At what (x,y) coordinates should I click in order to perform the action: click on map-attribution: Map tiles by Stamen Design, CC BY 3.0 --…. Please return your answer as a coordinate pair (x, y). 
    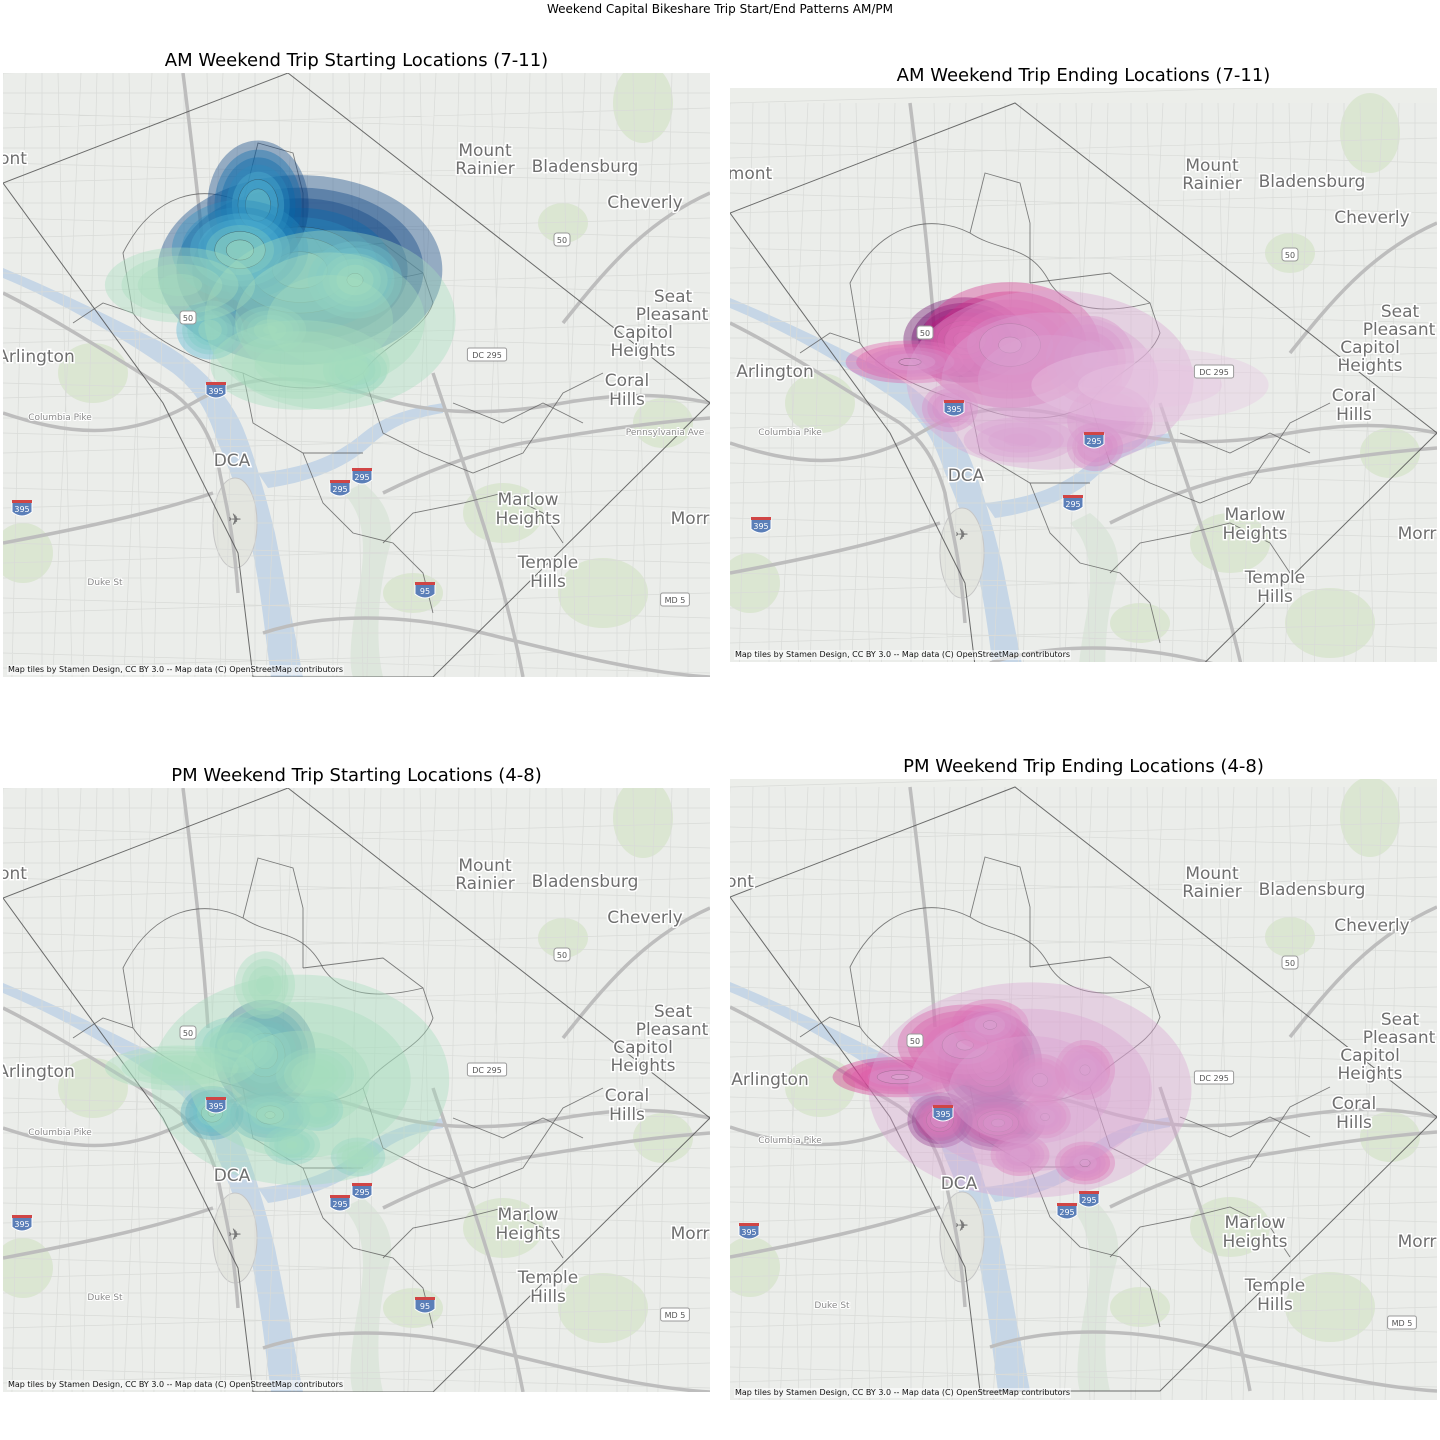
    Looking at the image, I should click on (176, 670).